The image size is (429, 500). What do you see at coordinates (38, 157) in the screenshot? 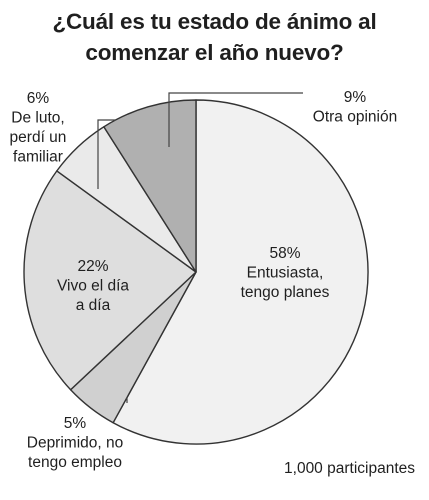
I see `slice-label-4-line-4: familiar` at bounding box center [38, 157].